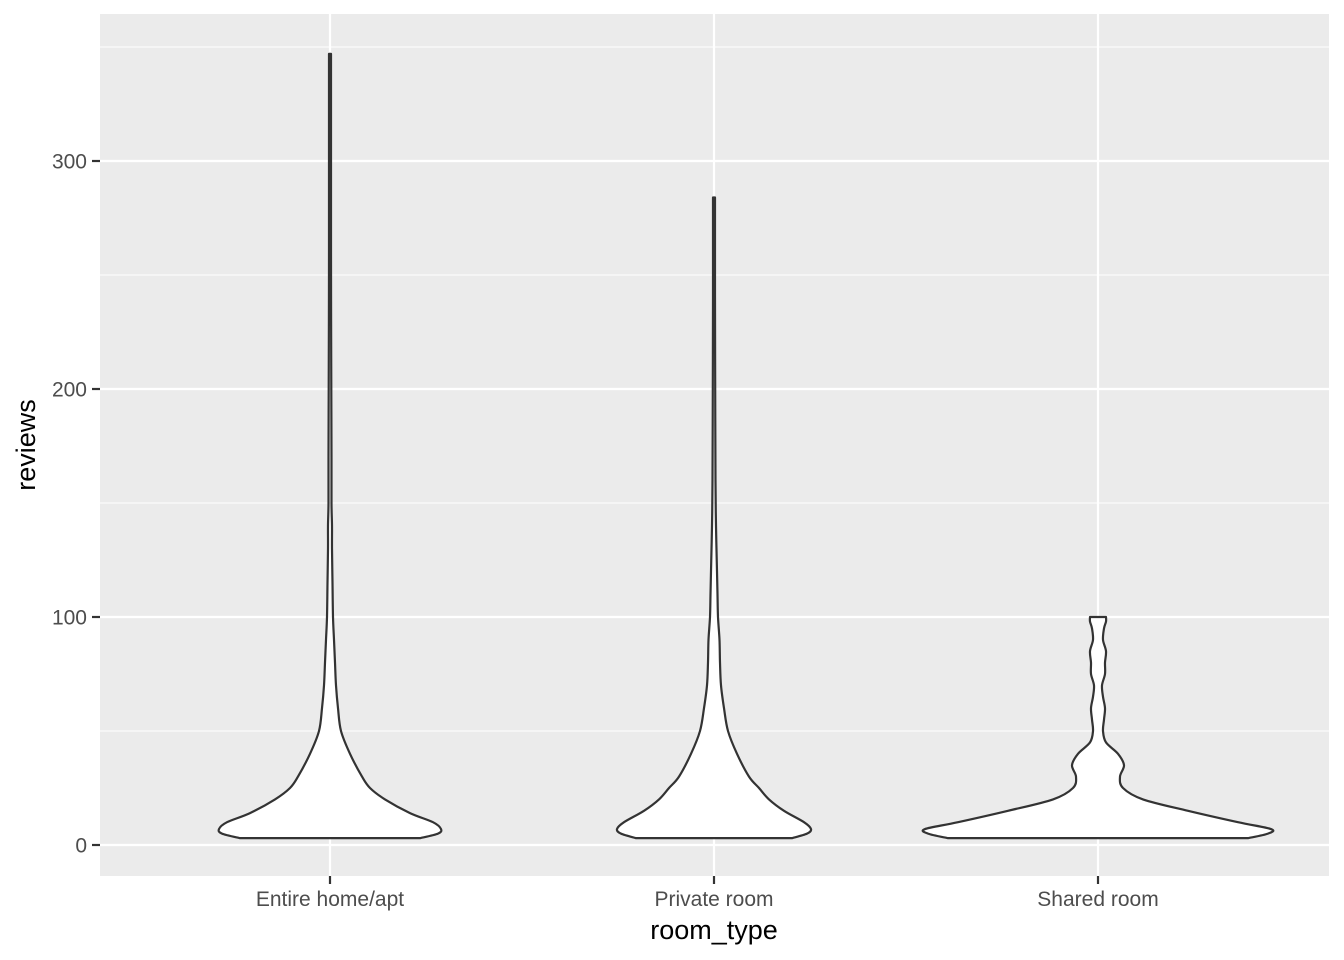  I want to click on violin-private-room, so click(714, 518).